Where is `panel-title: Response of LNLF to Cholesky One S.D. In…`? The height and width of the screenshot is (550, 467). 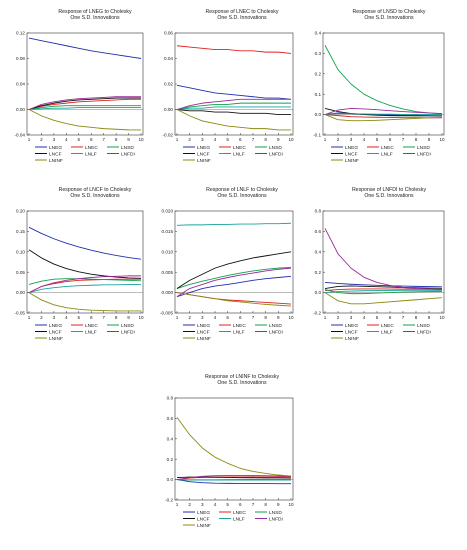
panel-title: Response of LNLF to Cholesky One S.D. In… is located at coordinates (242, 193).